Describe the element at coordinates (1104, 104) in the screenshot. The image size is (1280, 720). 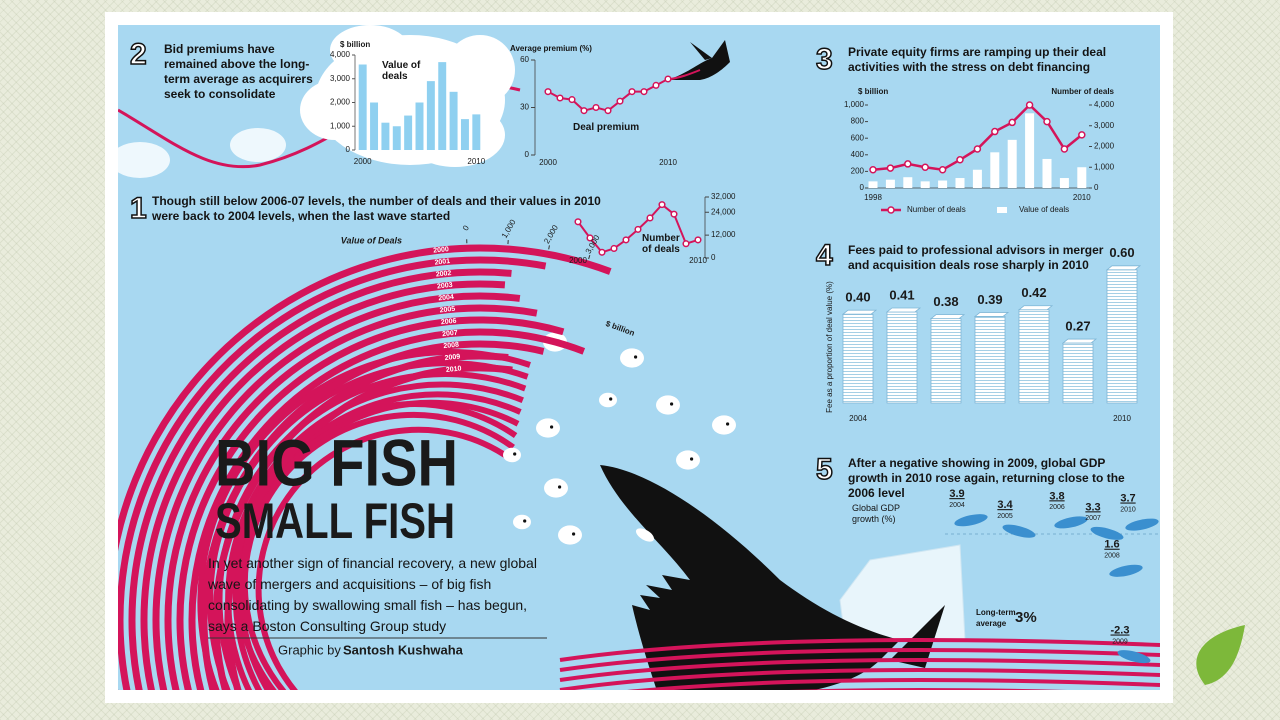
I see `y2-tick-label: 4,000` at that location.